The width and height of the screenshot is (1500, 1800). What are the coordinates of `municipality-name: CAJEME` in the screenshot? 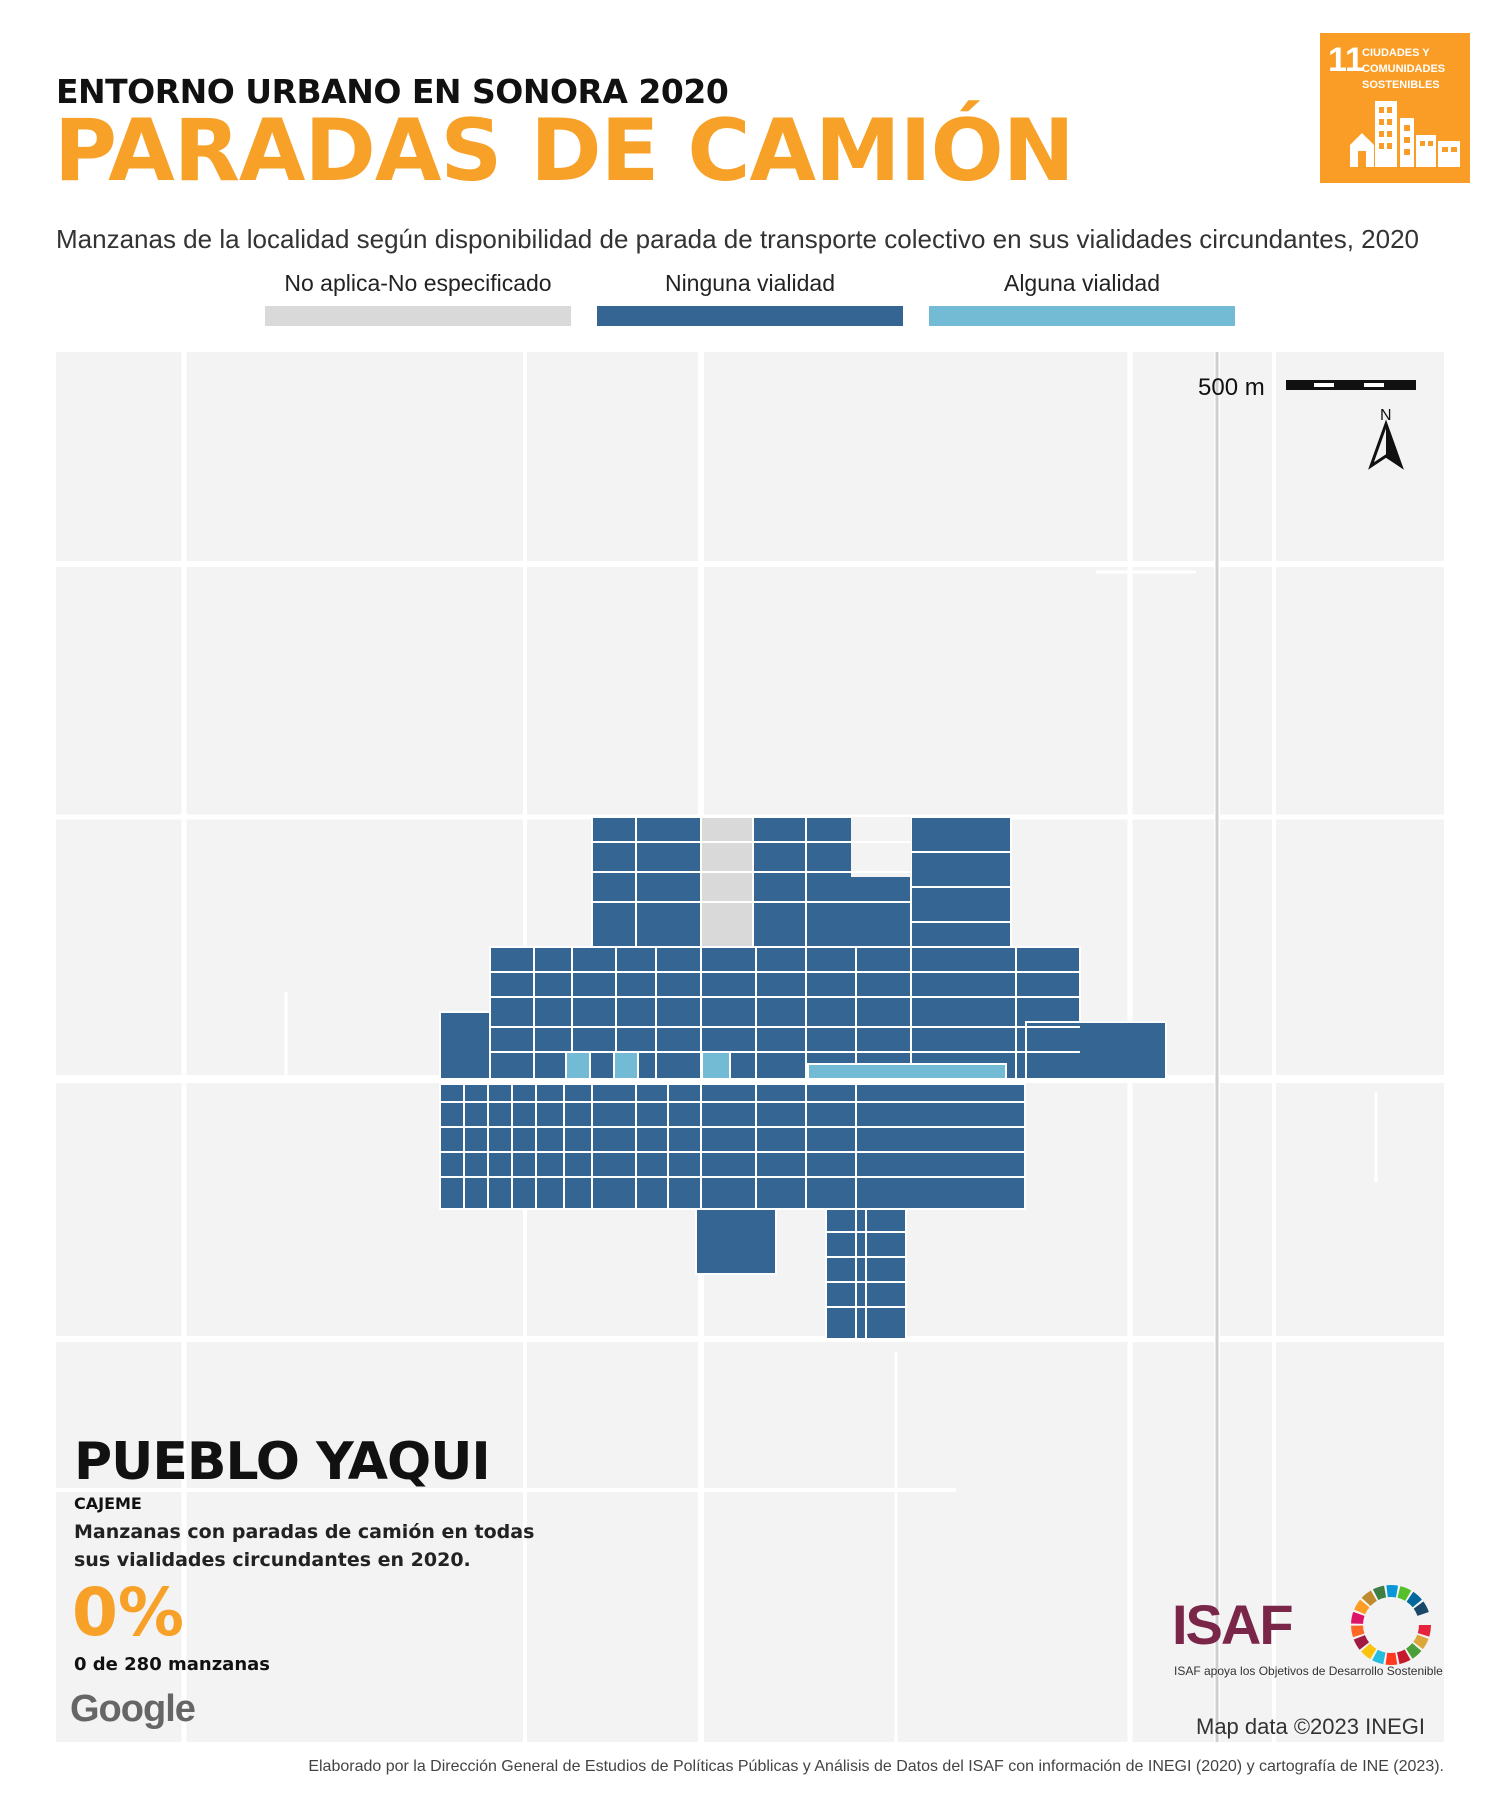 It's located at (108, 1503).